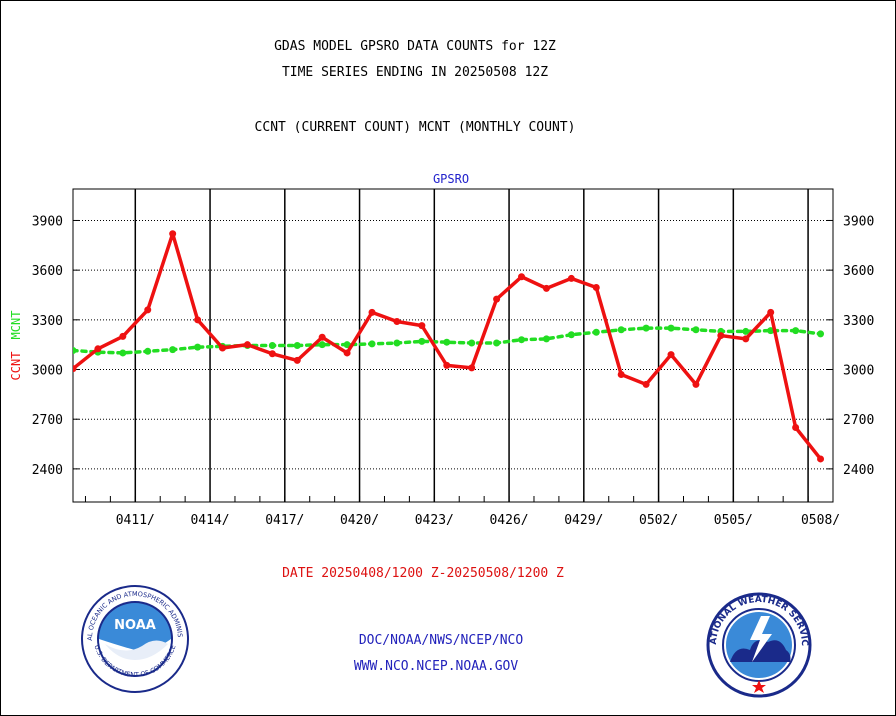  What do you see at coordinates (135, 625) in the screenshot?
I see `svg-text: NOAA` at bounding box center [135, 625].